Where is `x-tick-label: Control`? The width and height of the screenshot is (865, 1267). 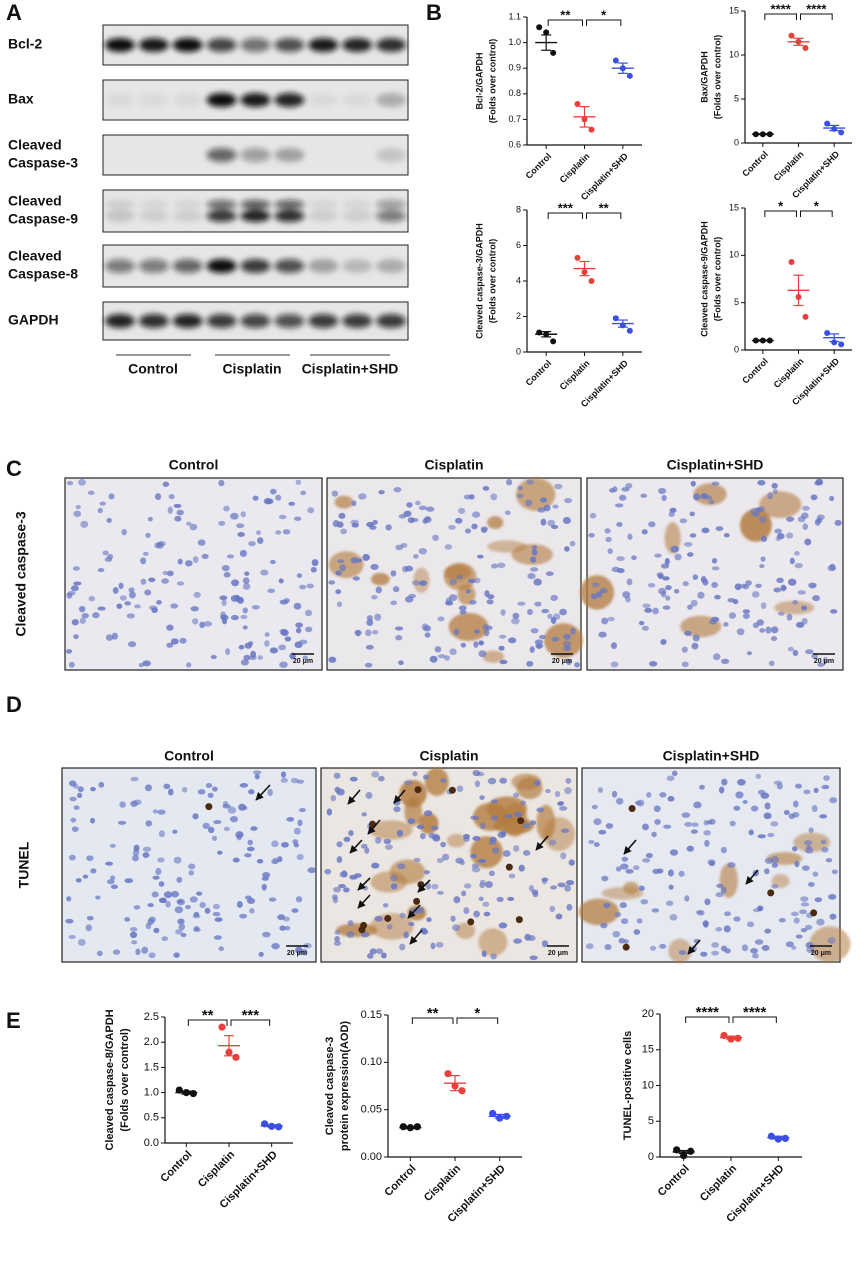 x-tick-label: Control is located at coordinates (755, 371).